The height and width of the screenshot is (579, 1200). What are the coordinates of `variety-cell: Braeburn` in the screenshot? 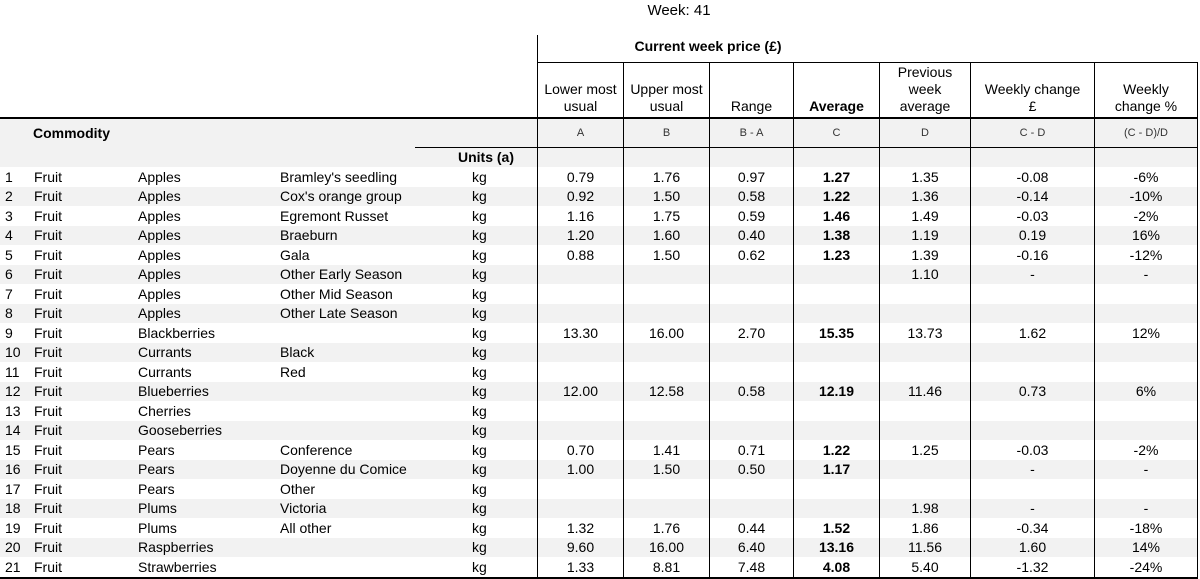 It's located at (309, 235).